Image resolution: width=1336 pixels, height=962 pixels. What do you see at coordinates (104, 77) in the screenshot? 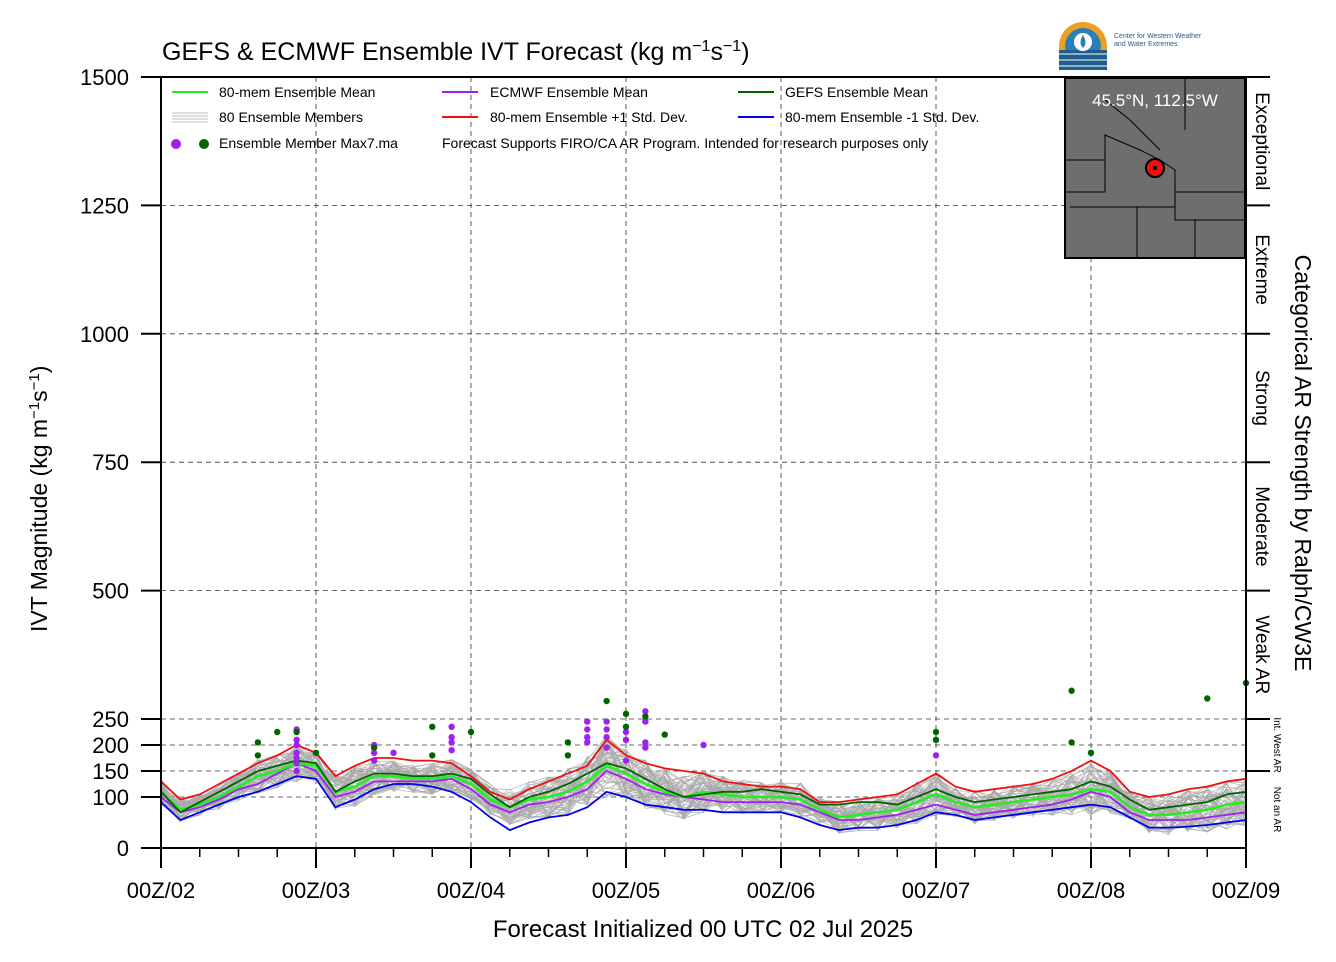
I see `y-tick-label: 1500` at bounding box center [104, 77].